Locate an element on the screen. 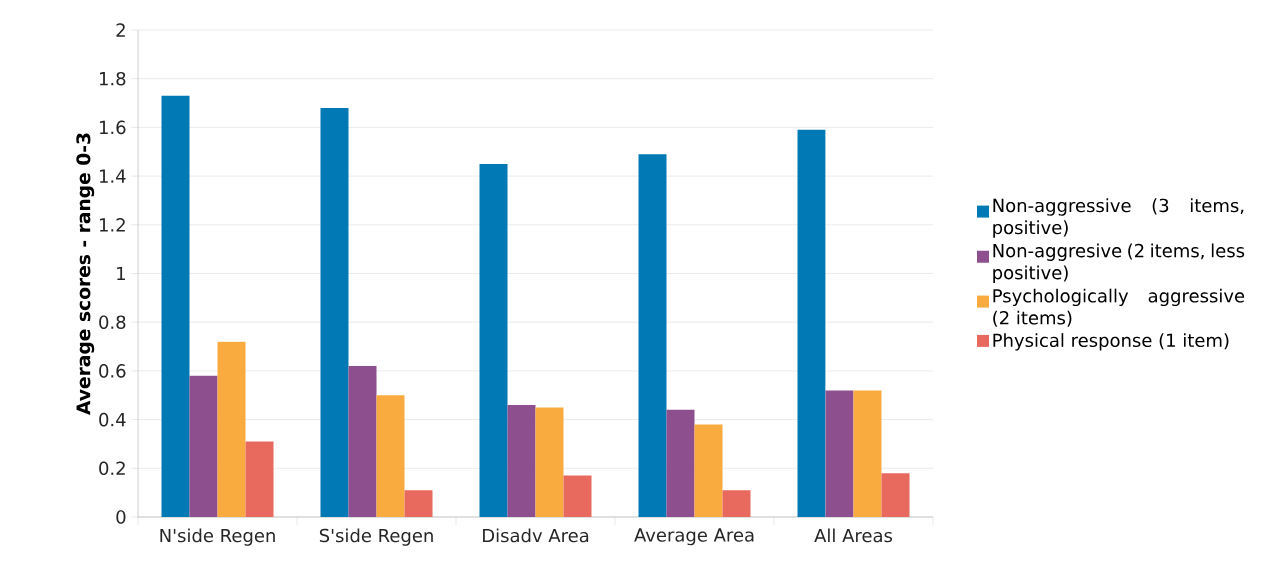  y-tick-label: 0.4 is located at coordinates (112, 419).